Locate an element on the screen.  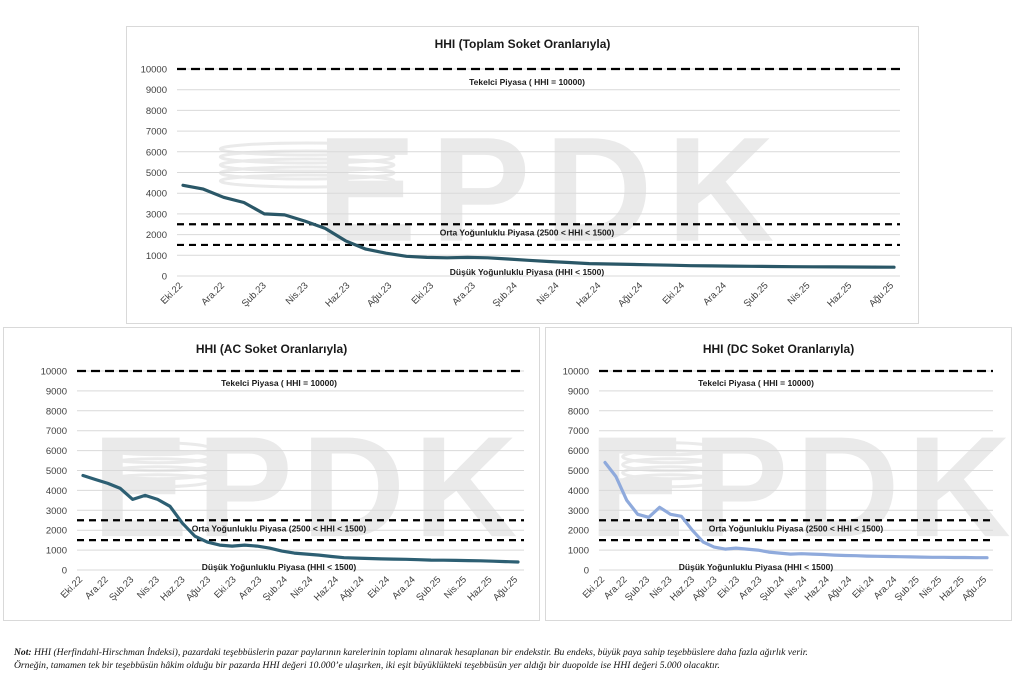
chart-title: HHI (AC Soket Oranlarıyla) is located at coordinates (271, 349).